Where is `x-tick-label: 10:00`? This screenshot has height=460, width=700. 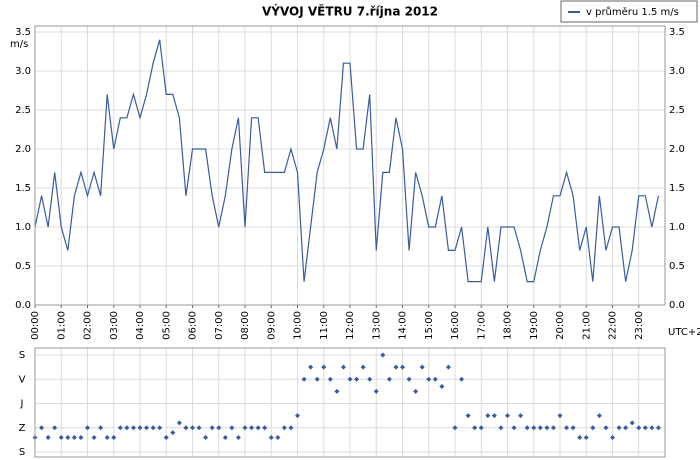 x-tick-label: 10:00 is located at coordinates (298, 325).